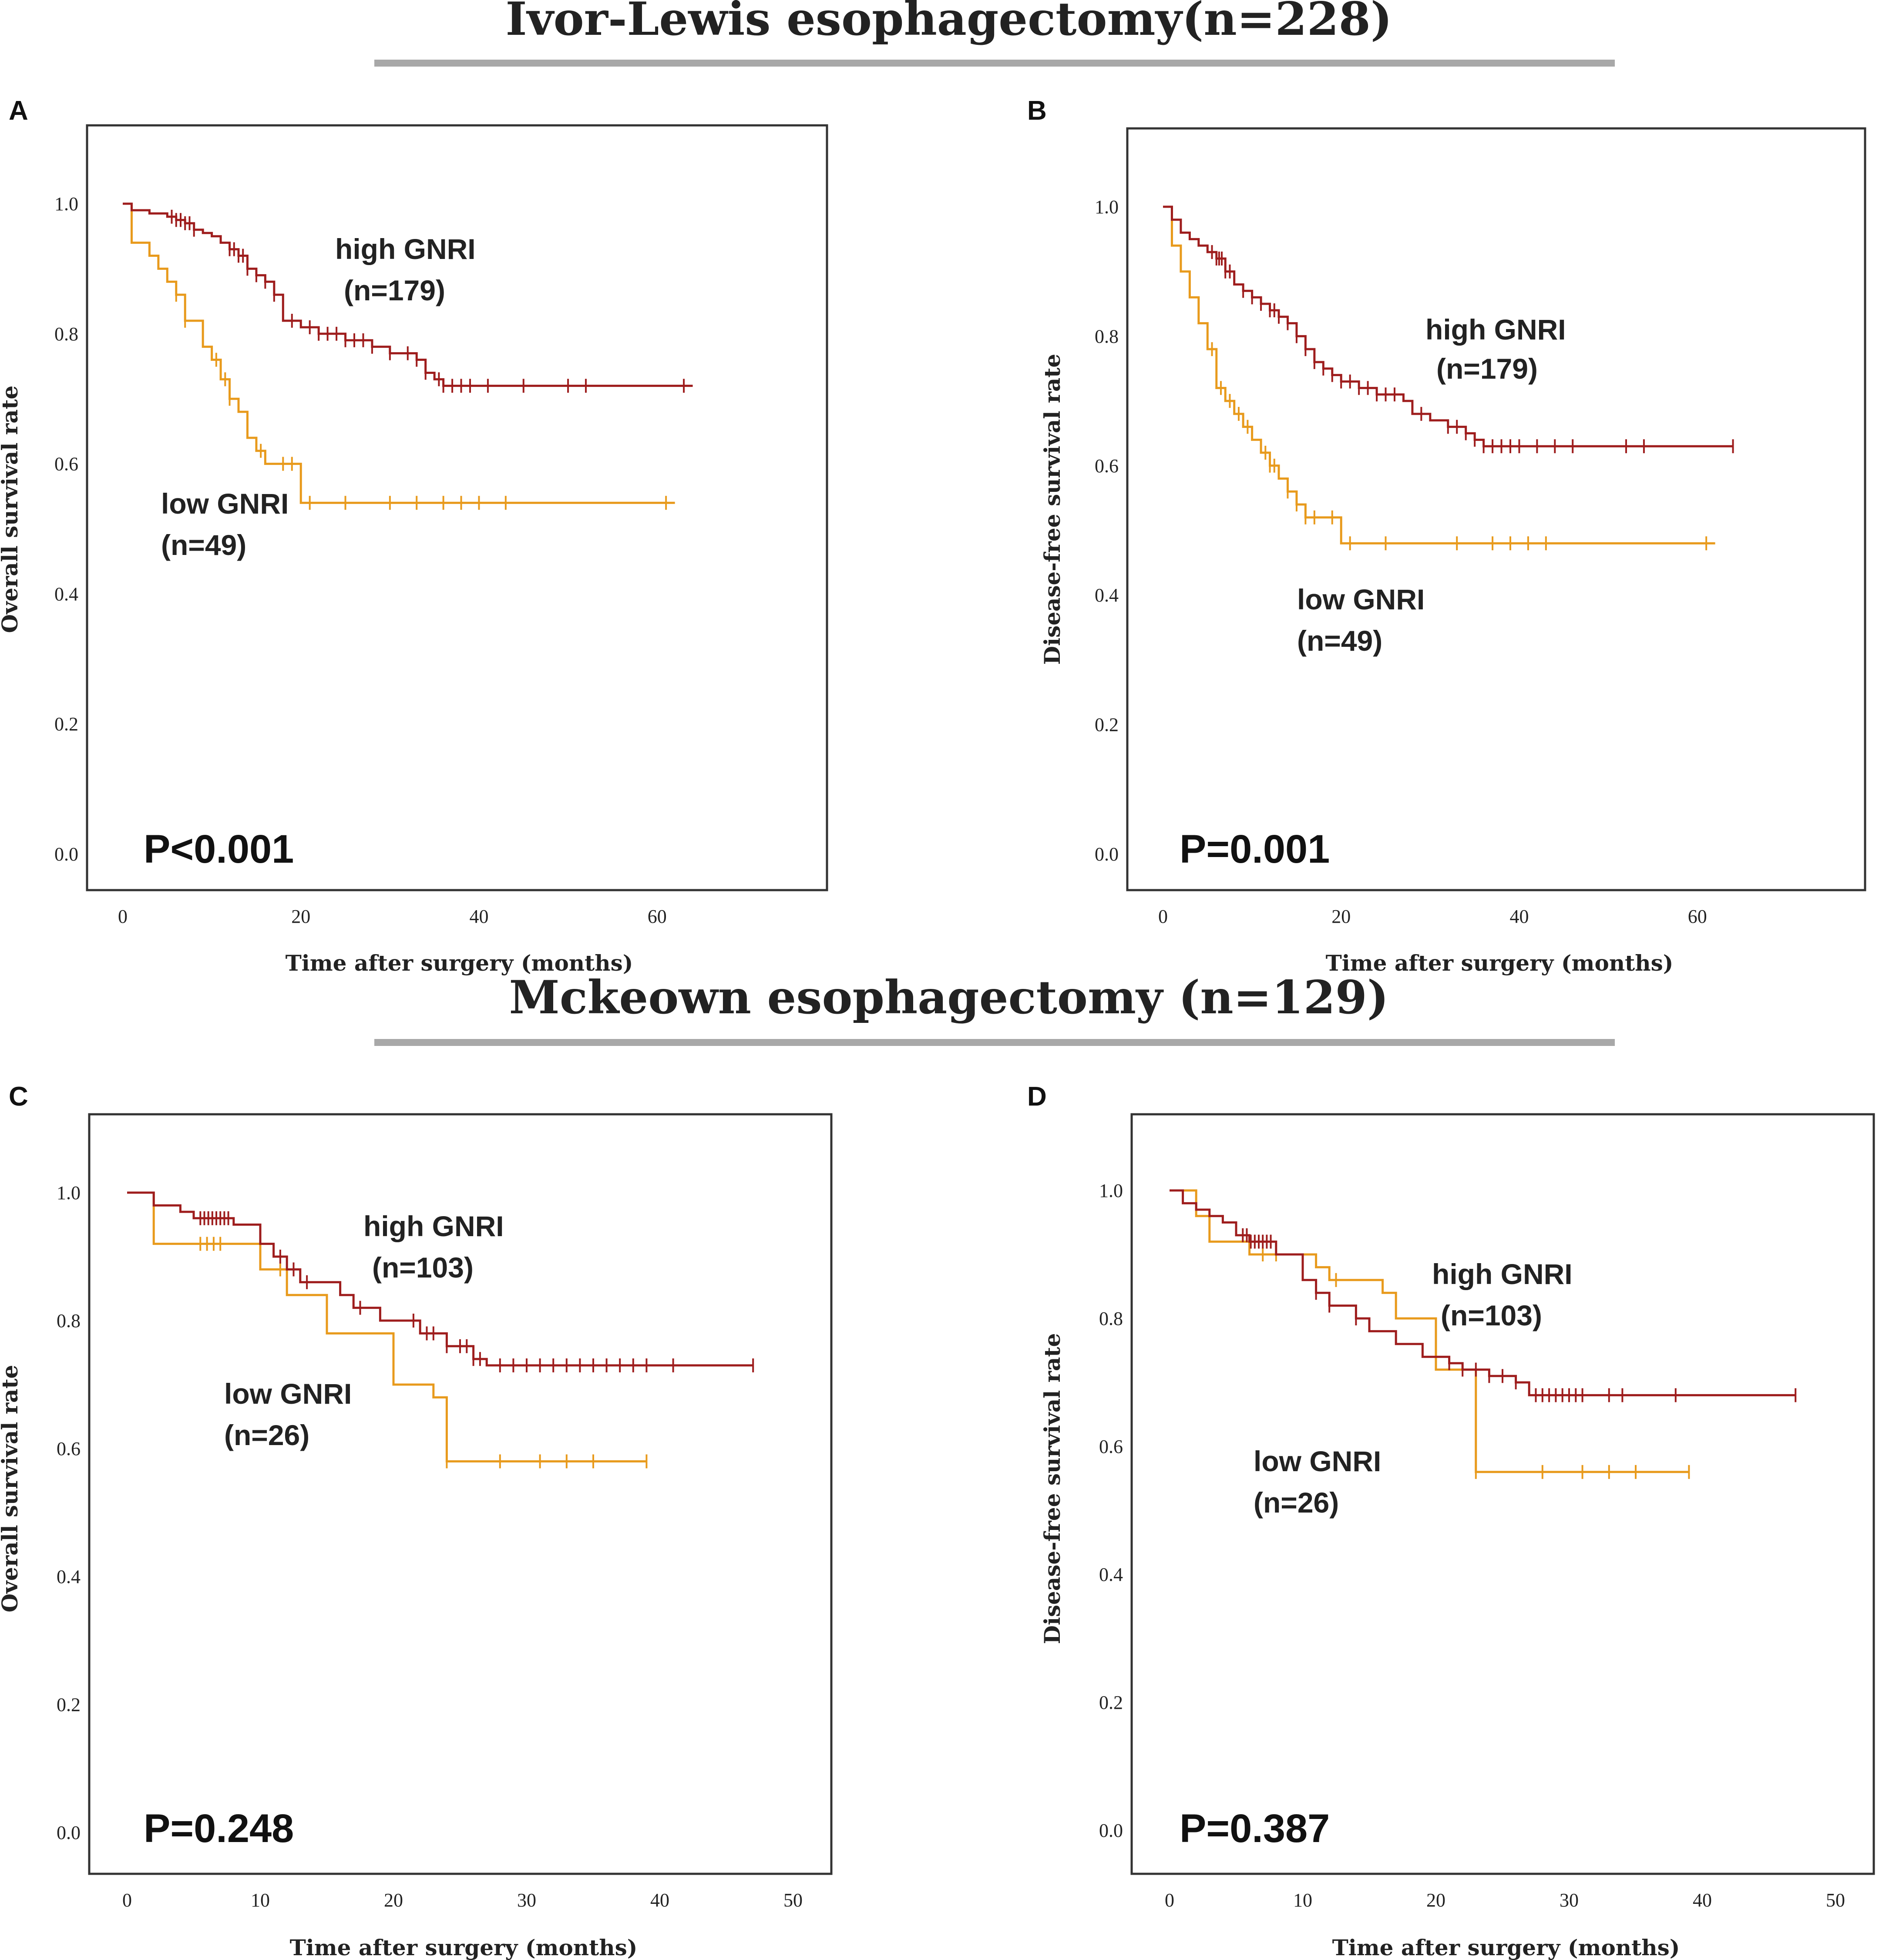  I want to click on section-title-mckeown: Mckeown esophagectomy (n=129), so click(949, 997).